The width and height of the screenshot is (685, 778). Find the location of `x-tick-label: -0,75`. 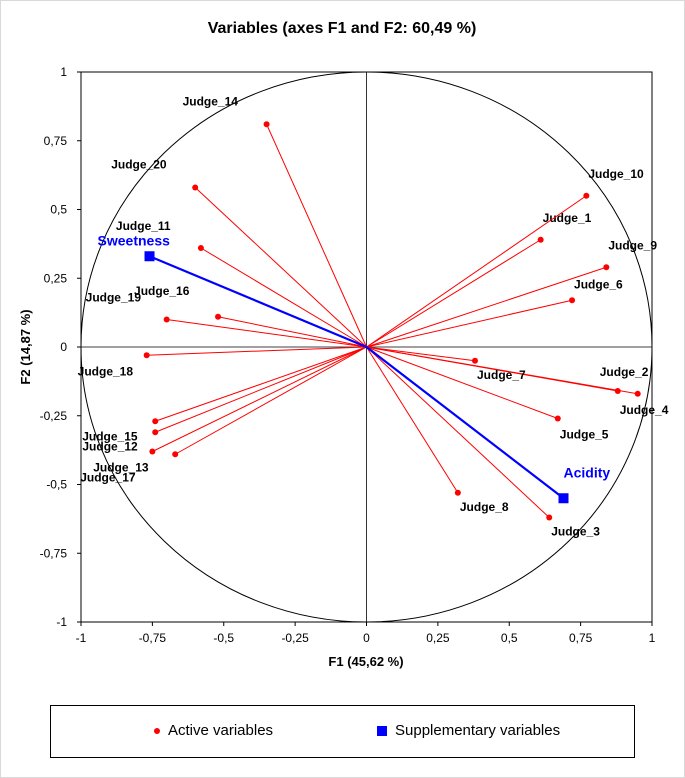

x-tick-label: -0,75 is located at coordinates (153, 638).